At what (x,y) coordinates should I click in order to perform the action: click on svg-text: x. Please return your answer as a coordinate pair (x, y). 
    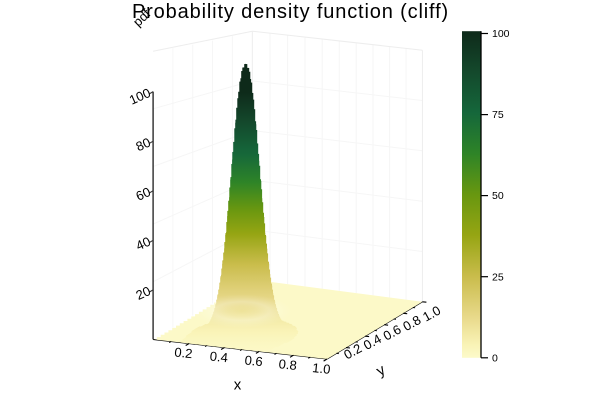
    Looking at the image, I should click on (238, 385).